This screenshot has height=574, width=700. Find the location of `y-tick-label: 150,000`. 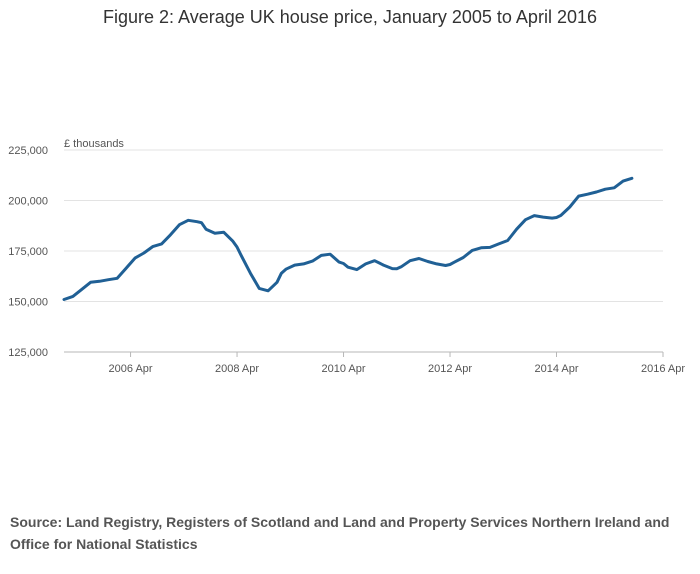

y-tick-label: 150,000 is located at coordinates (28, 303).